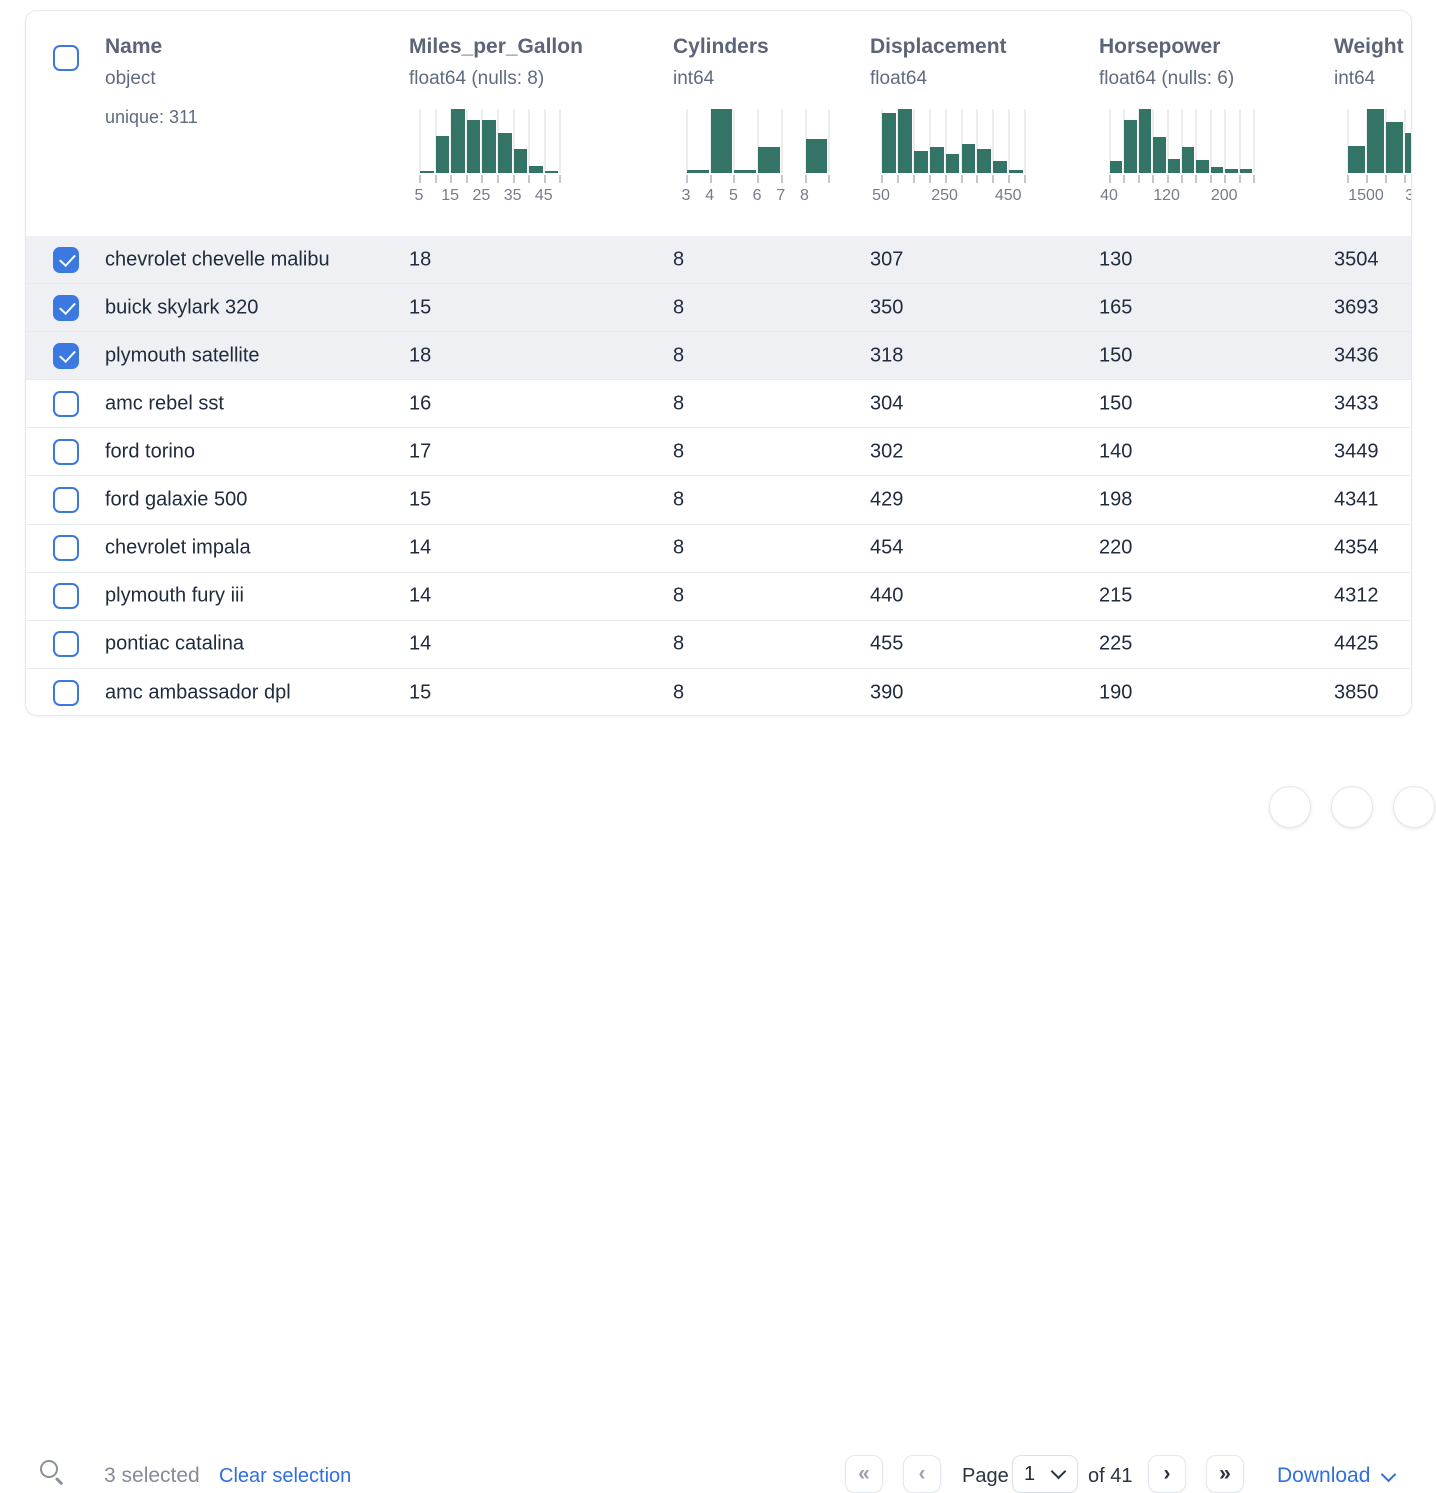 This screenshot has width=1436, height=1493. What do you see at coordinates (1058, 1471) in the screenshot?
I see `chevron-down-icon` at bounding box center [1058, 1471].